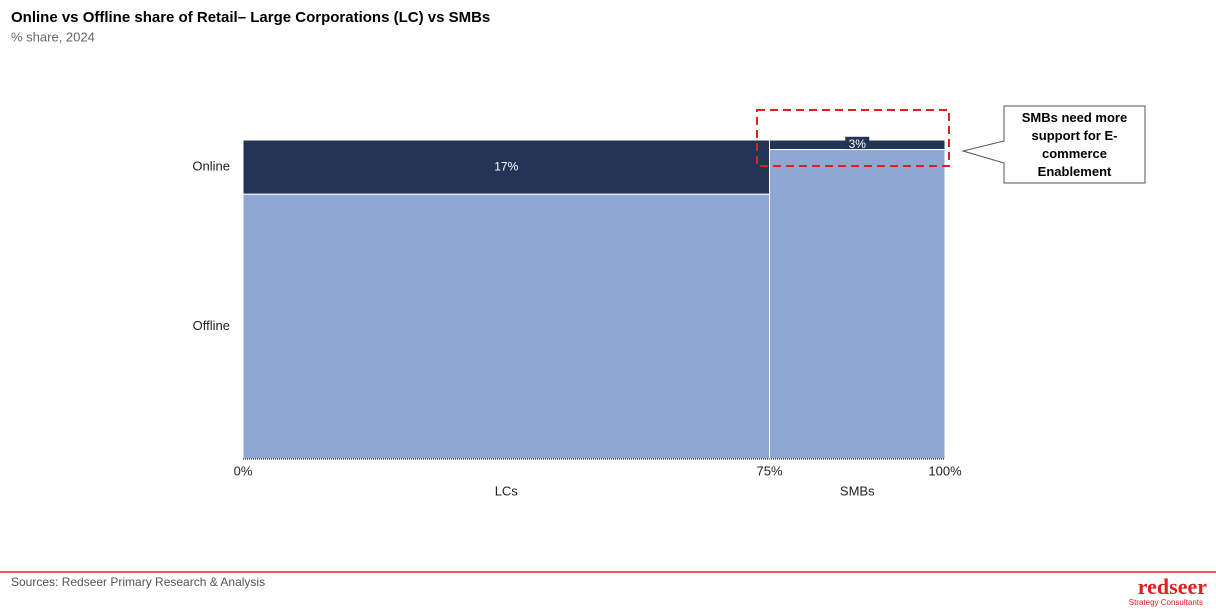  I want to click on category-label: SMBs, so click(857, 490).